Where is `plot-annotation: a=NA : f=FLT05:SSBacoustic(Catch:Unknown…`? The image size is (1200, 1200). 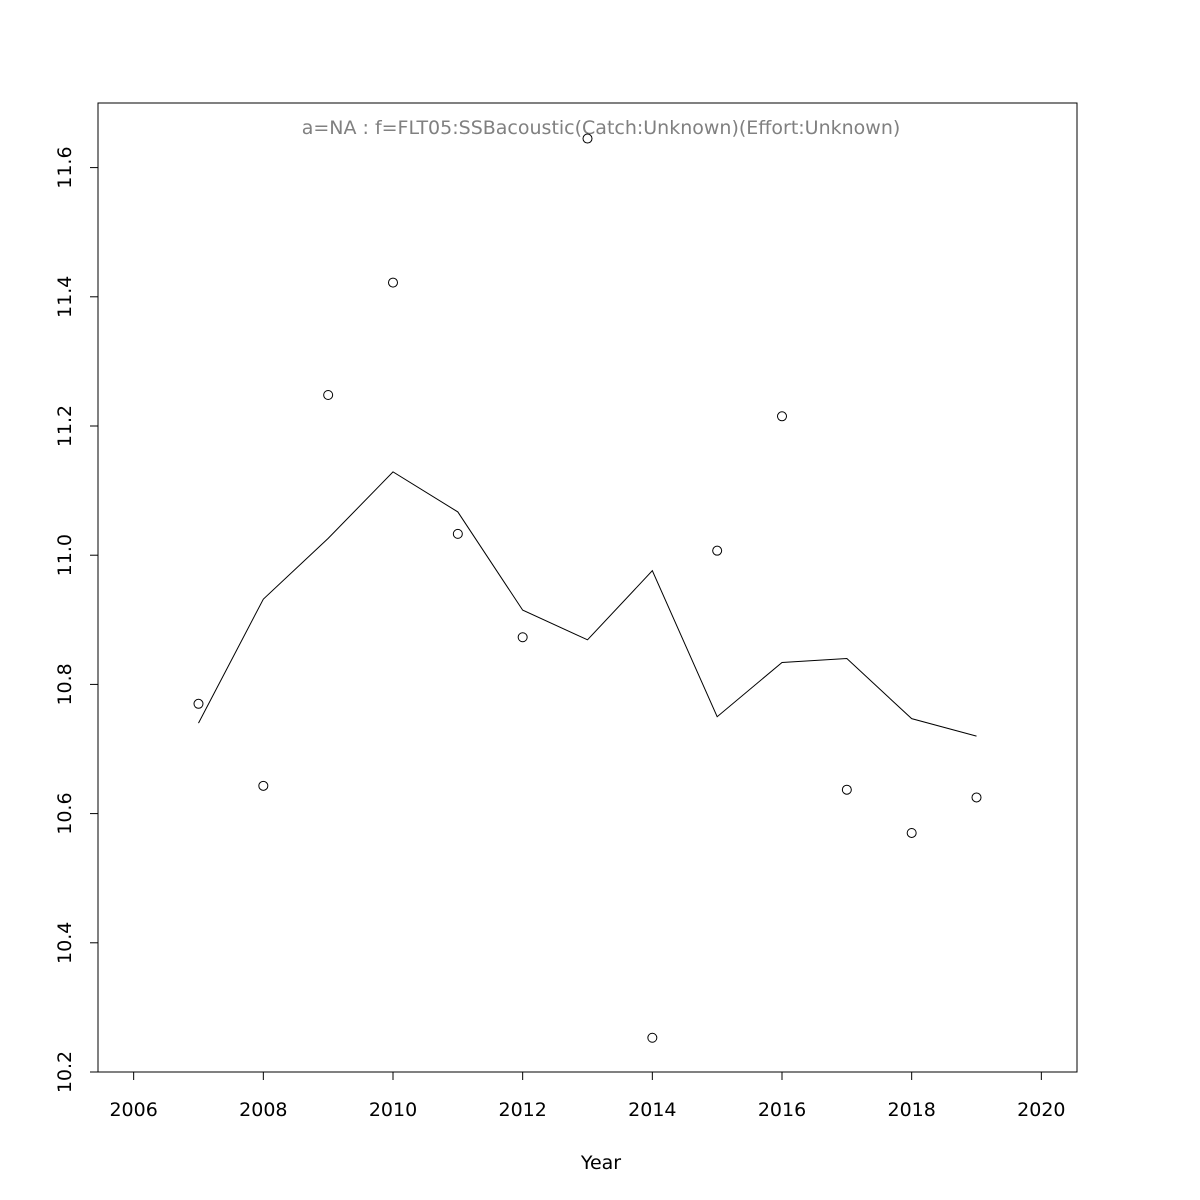 plot-annotation: a=NA : f=FLT05:SSBacoustic(Catch:Unknown… is located at coordinates (601, 128).